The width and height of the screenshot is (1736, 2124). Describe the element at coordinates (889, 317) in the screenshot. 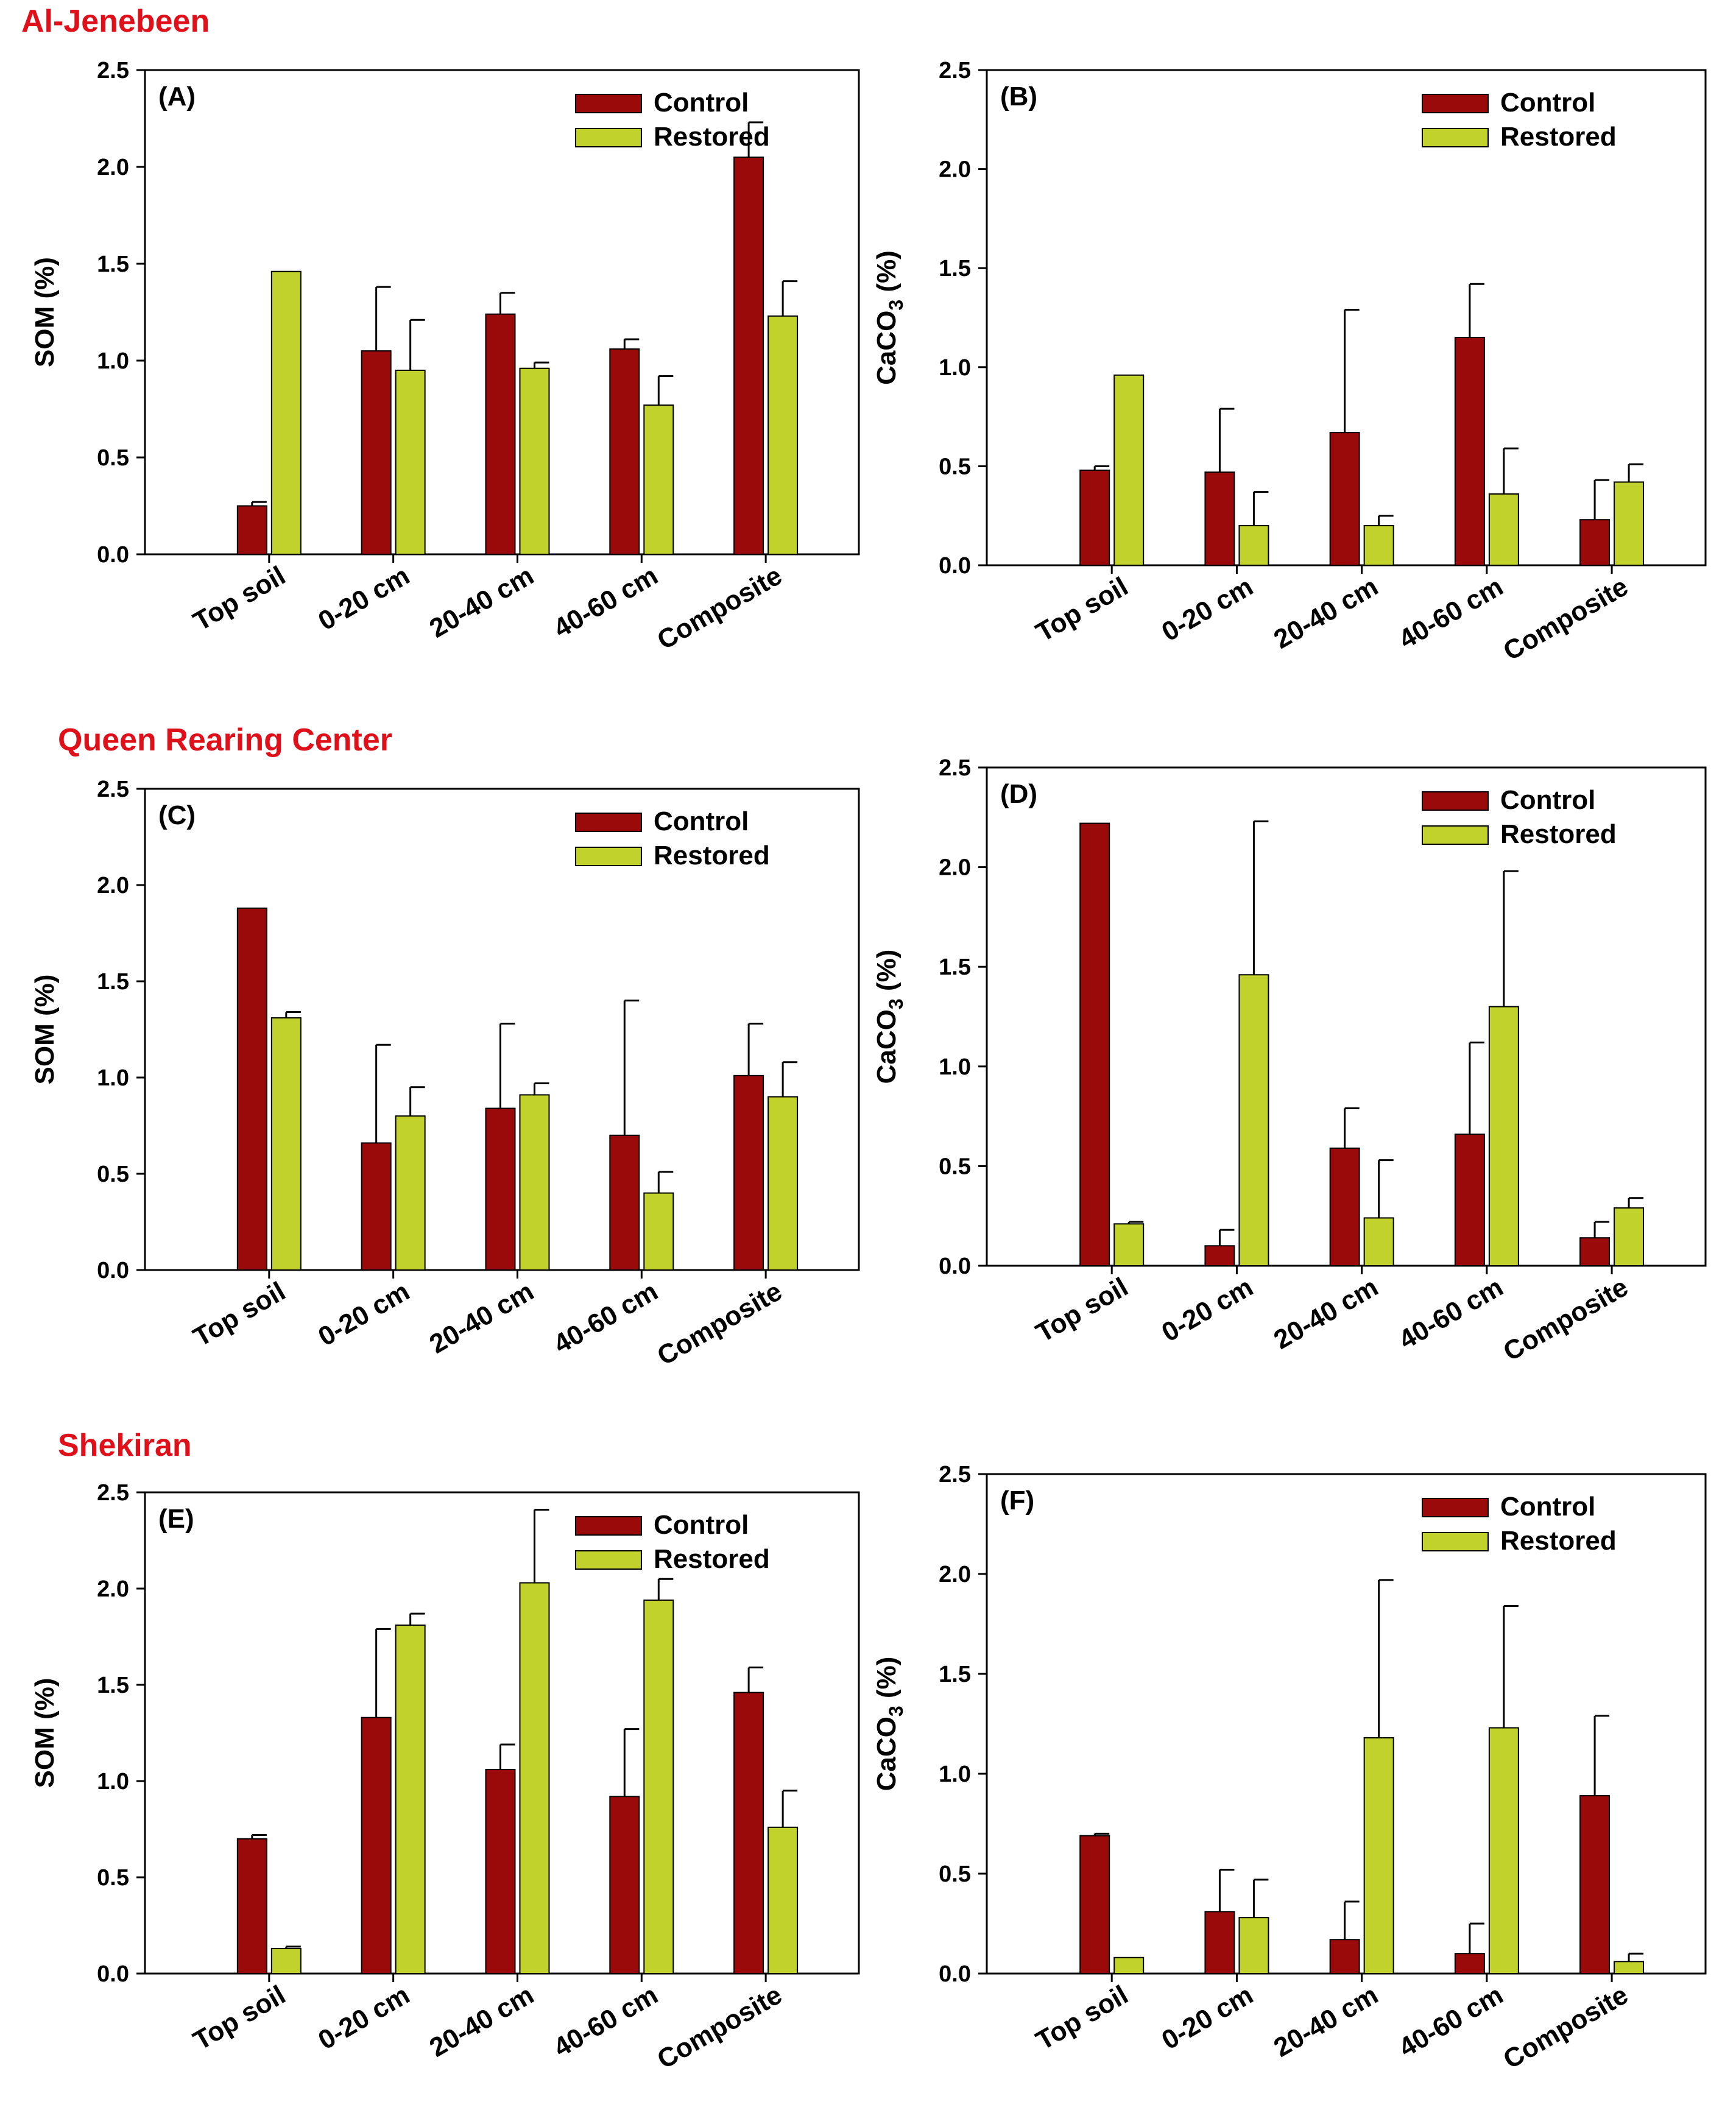

I see `y-axis-label: CaCO3 (%)` at that location.